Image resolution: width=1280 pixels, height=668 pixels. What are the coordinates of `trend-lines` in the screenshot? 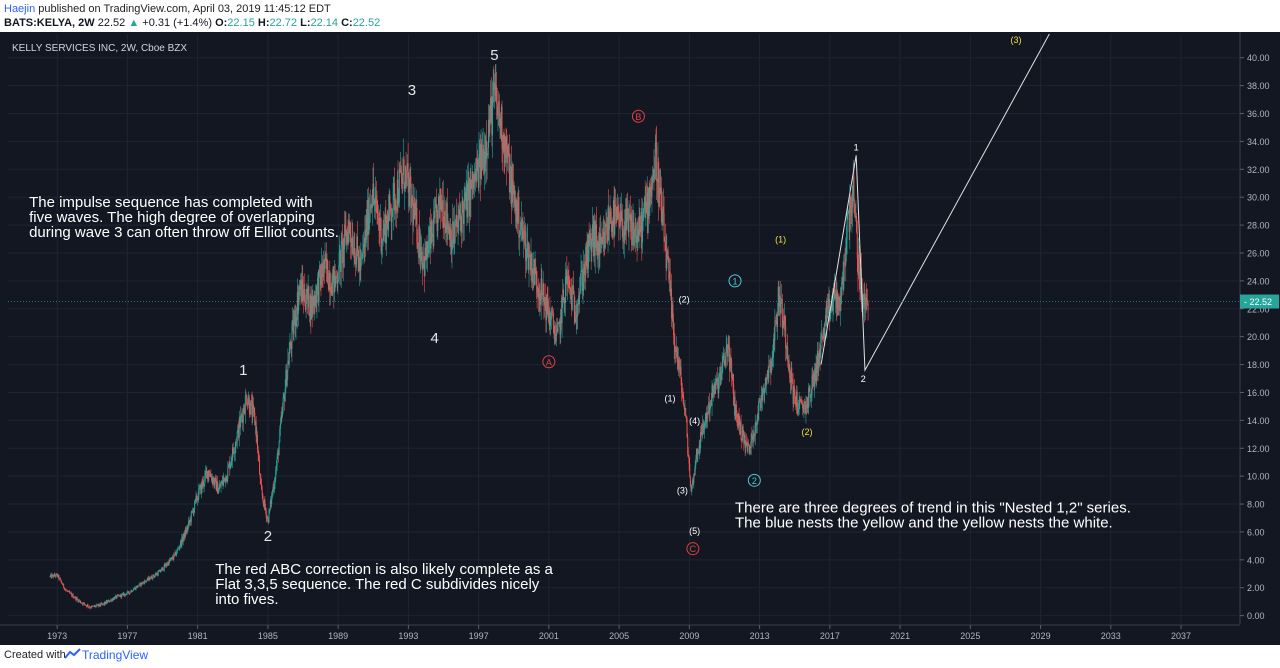 It's located at (935, 202).